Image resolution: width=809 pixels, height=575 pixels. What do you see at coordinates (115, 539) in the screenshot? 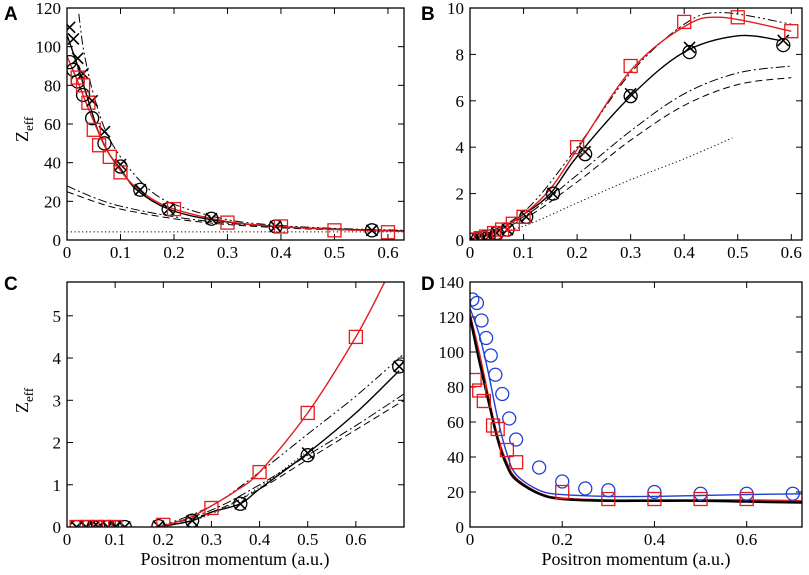
I see `panel-c-xtick-label: 0.1` at bounding box center [115, 539].